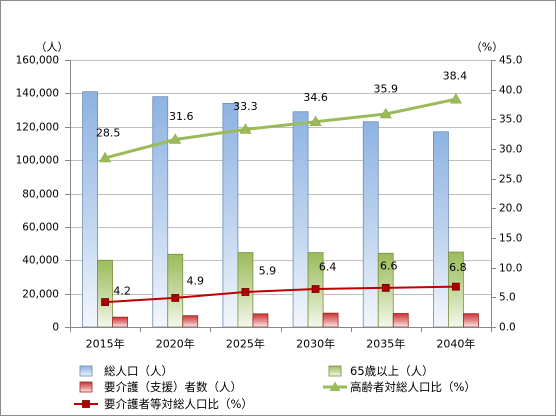  Describe the element at coordinates (173, 387) in the screenshot. I see `legend-label-care-needed: 要介護（支援）者数（人）` at that location.